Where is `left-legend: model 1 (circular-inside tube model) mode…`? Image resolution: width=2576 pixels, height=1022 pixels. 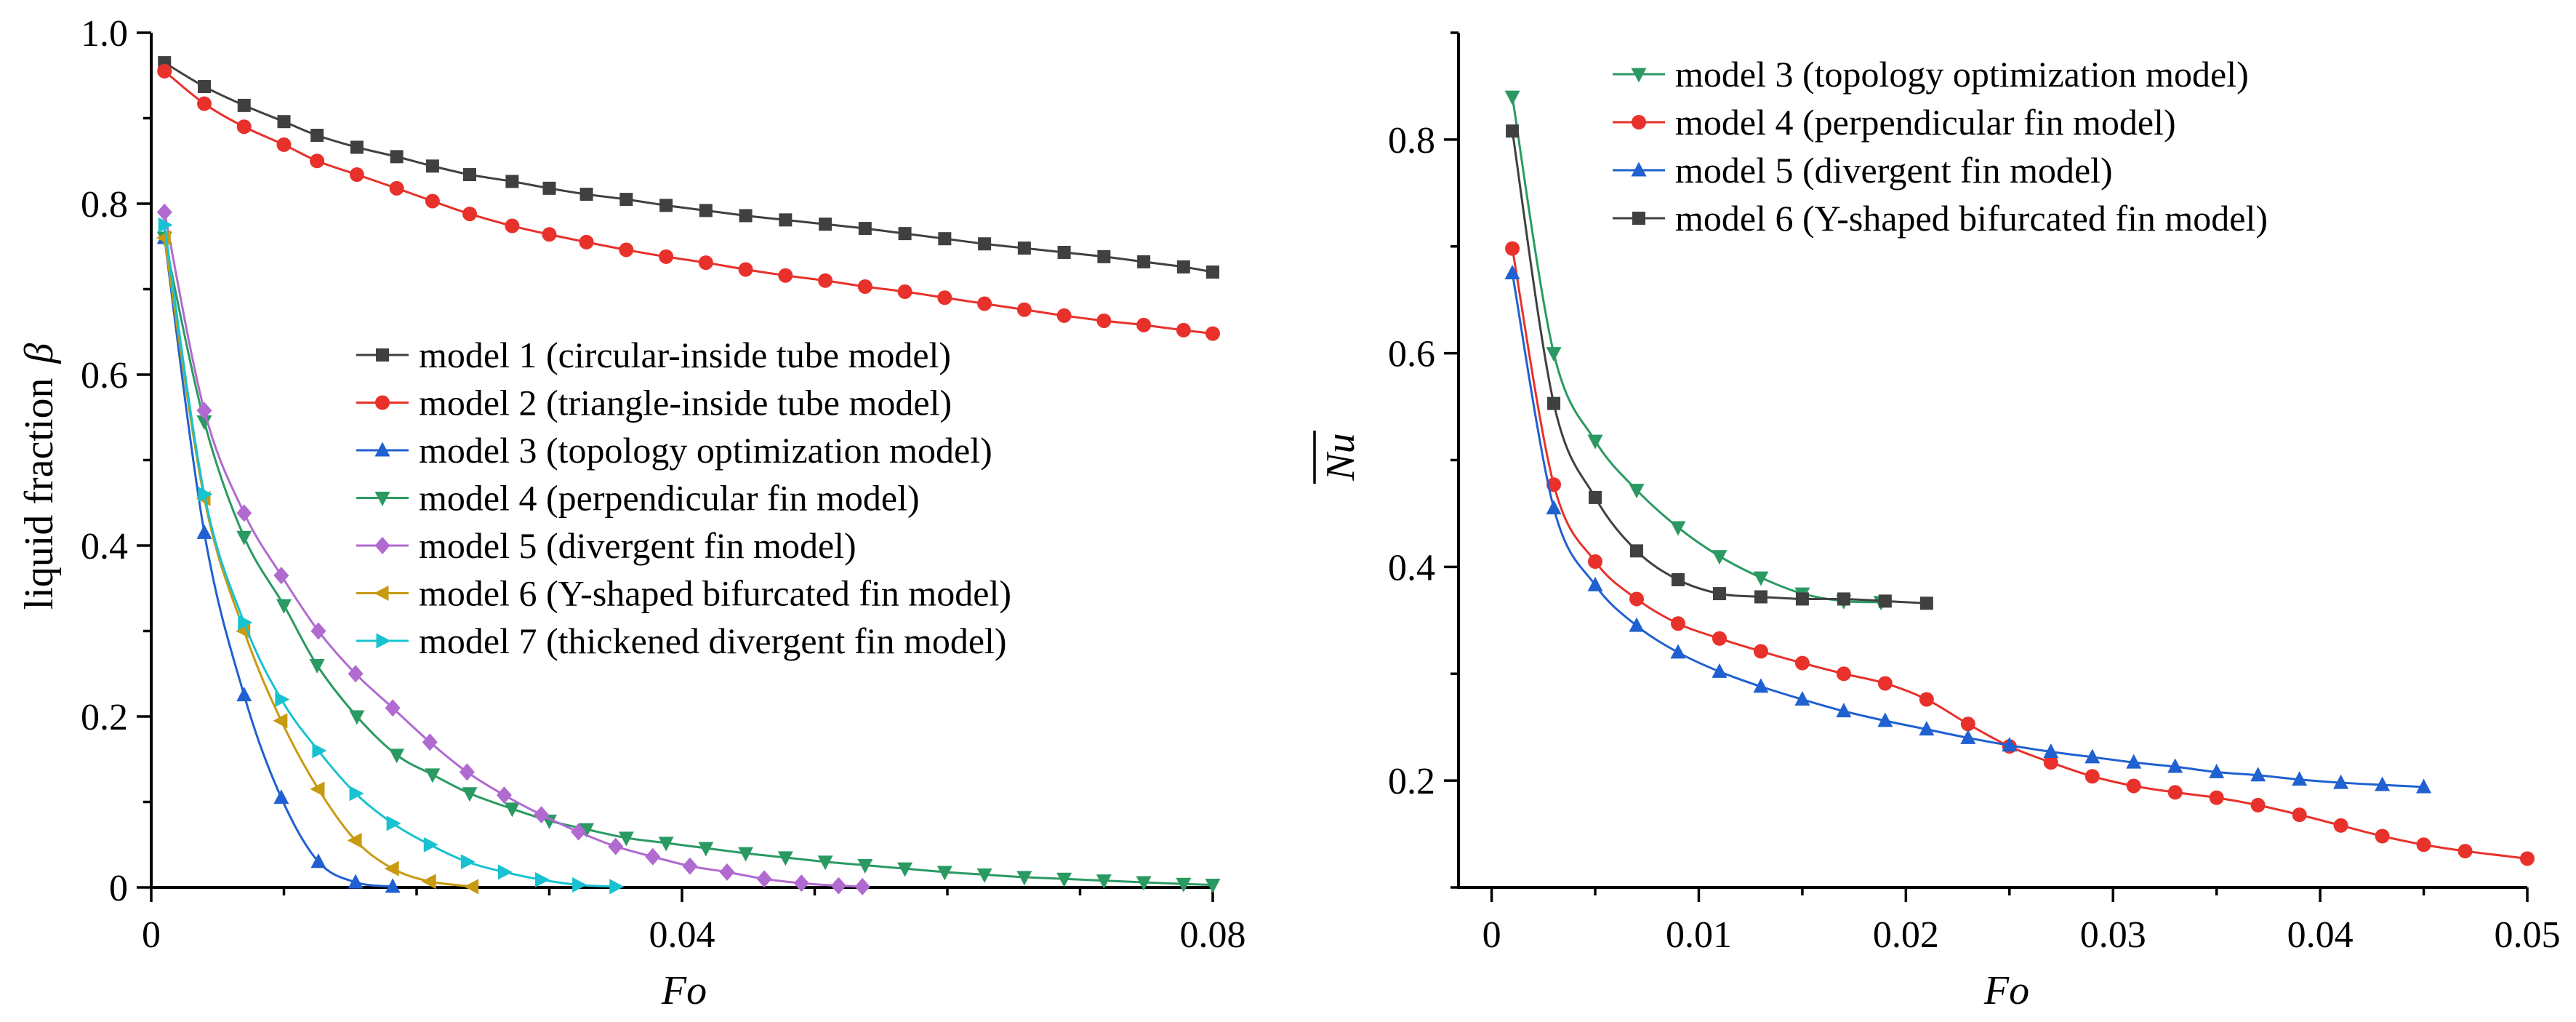
left-legend: model 1 (circular-inside tube model) mode… is located at coordinates (683, 498).